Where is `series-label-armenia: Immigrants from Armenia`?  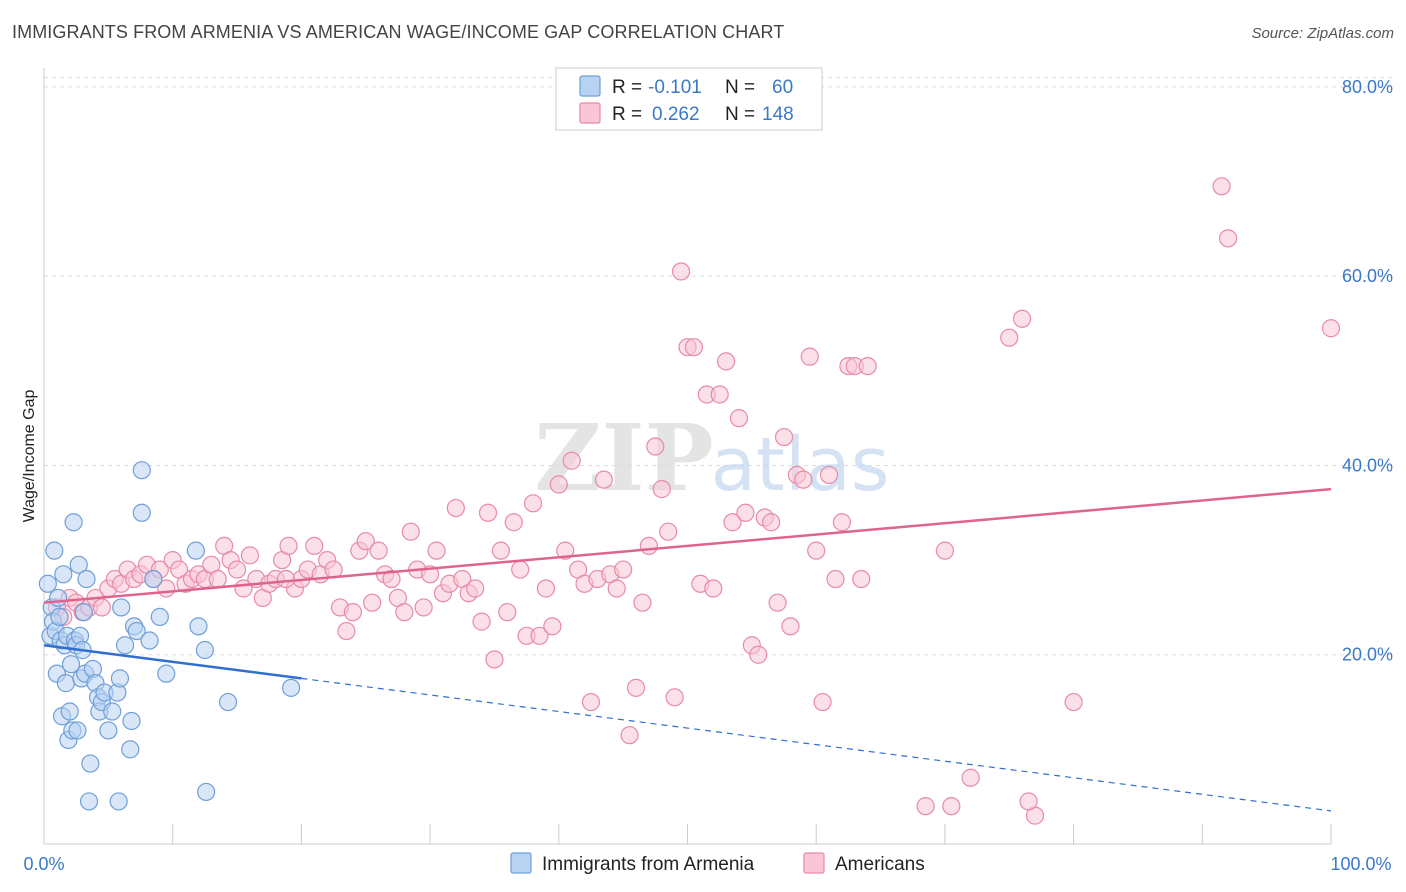
series-label-armenia: Immigrants from Armenia is located at coordinates (648, 864).